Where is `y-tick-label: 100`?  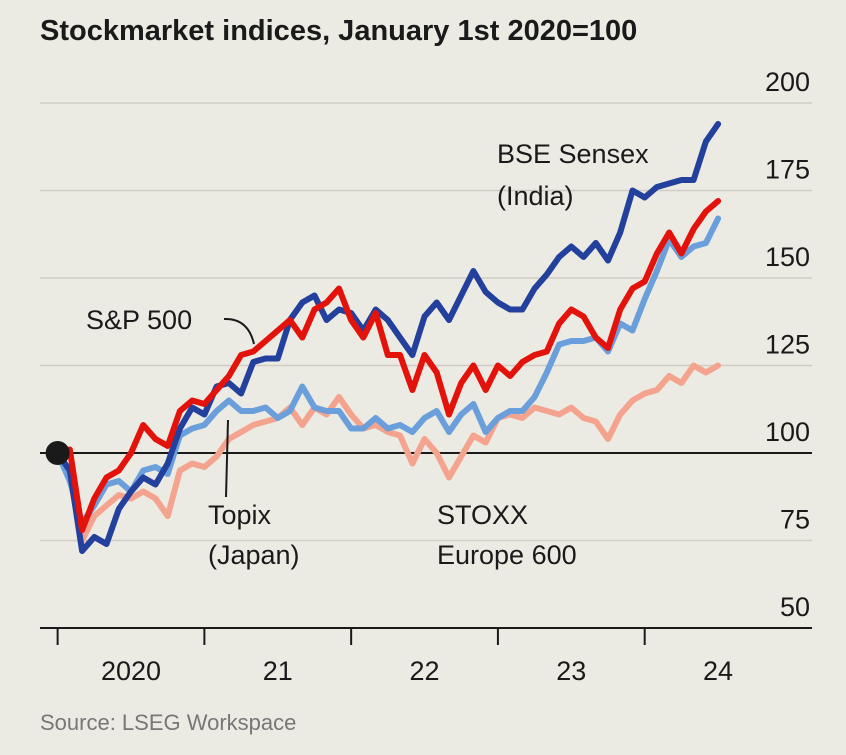 y-tick-label: 100 is located at coordinates (787, 432).